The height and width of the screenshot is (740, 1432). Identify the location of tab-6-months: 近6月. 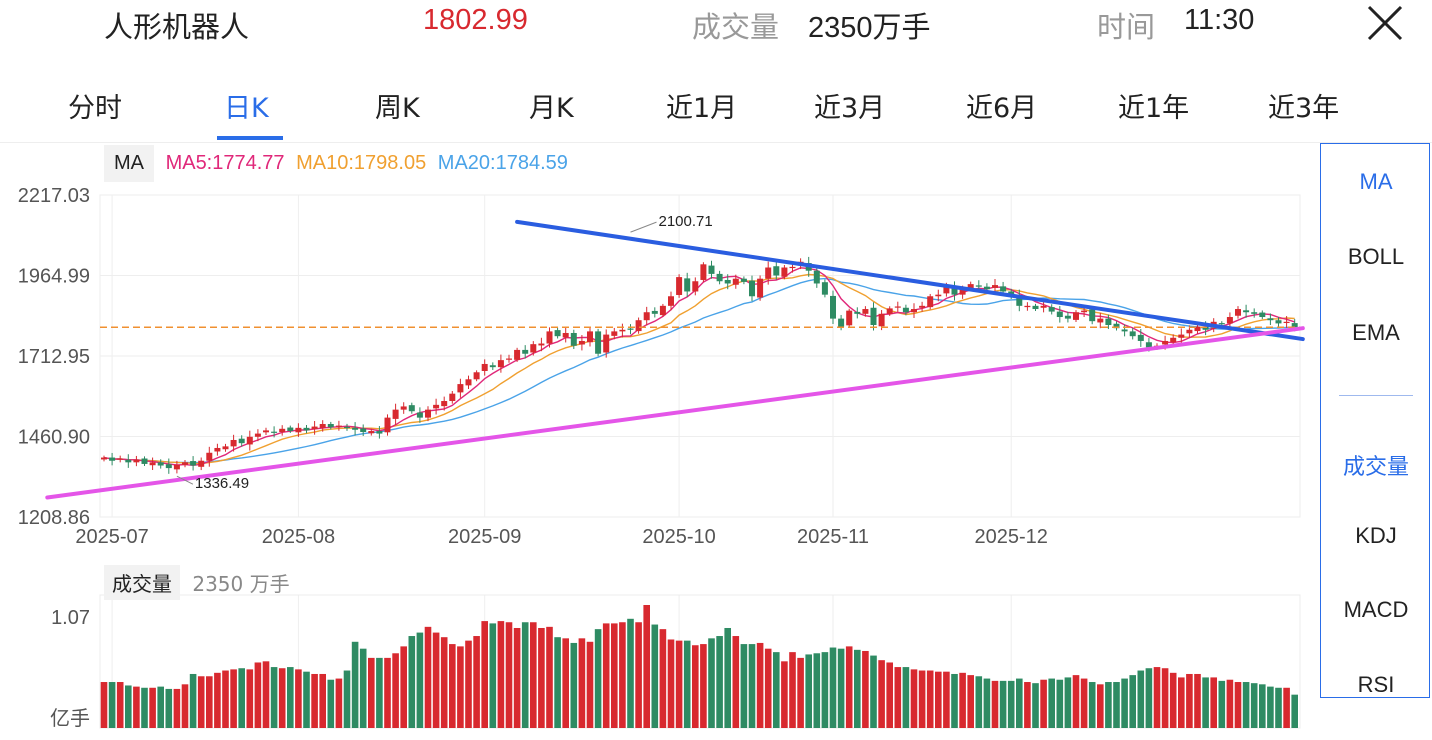
(1002, 108).